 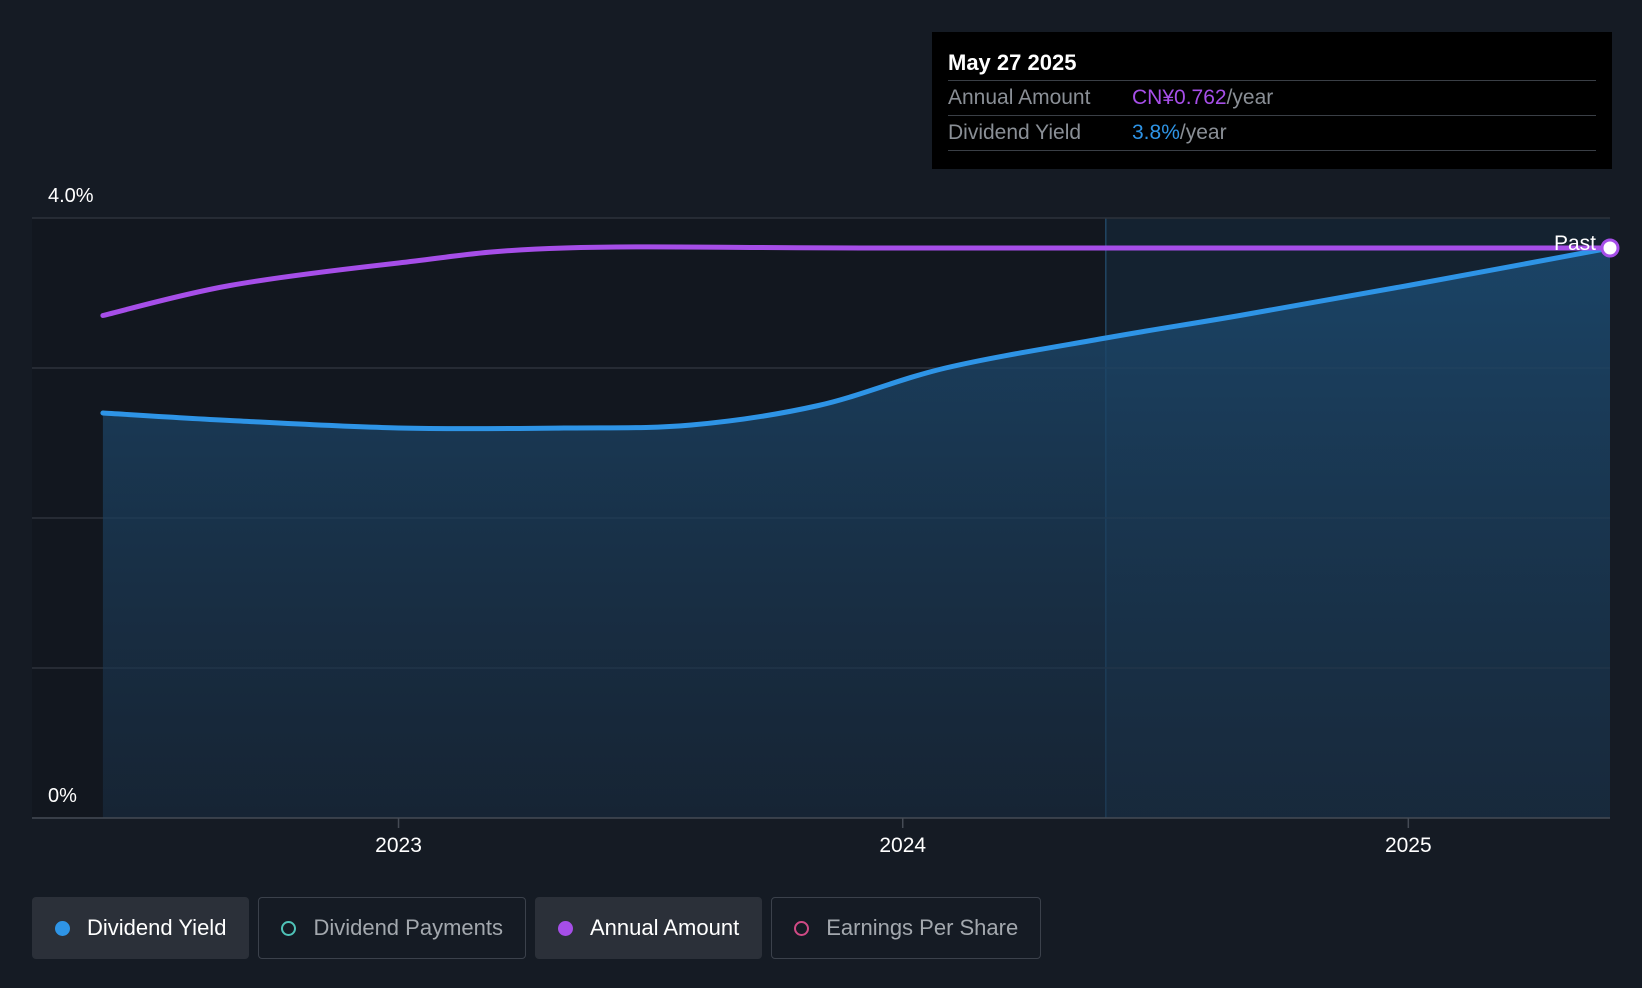 I want to click on x-axis-ticks: 2023 2024 2025, so click(x=903, y=837).